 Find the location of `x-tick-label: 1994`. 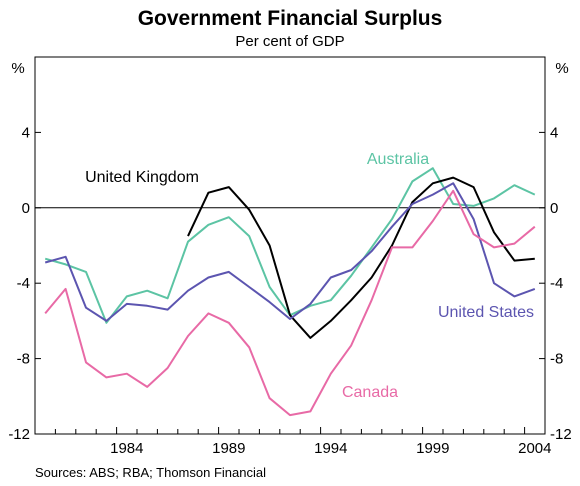

x-tick-label: 1994 is located at coordinates (330, 448).